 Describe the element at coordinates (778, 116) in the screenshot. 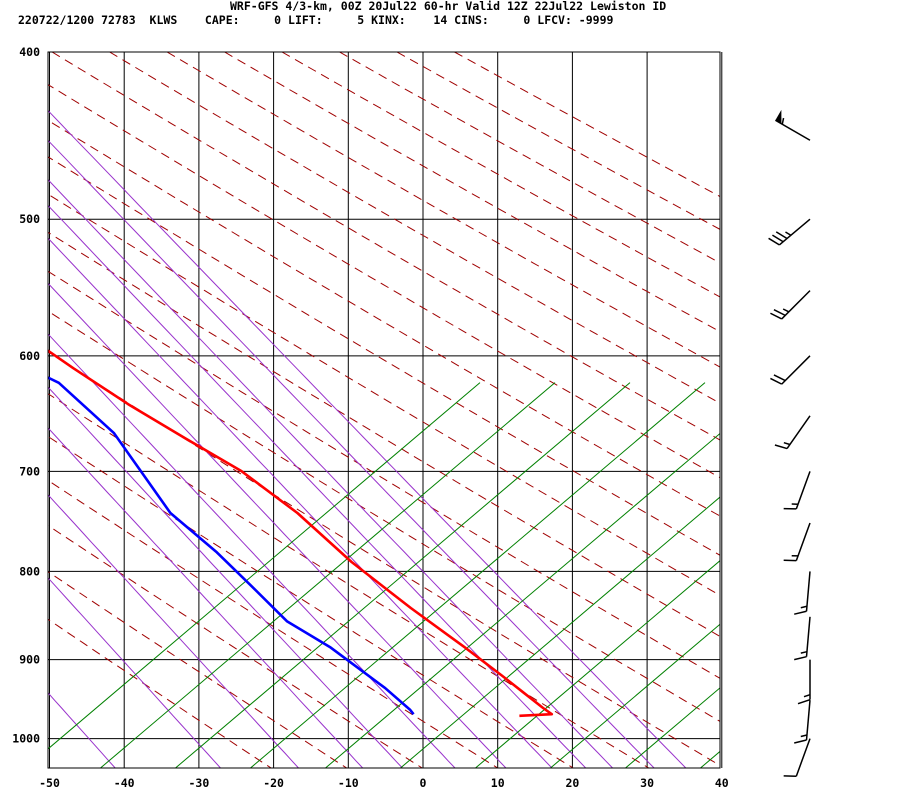

I see `barb-pennant` at that location.